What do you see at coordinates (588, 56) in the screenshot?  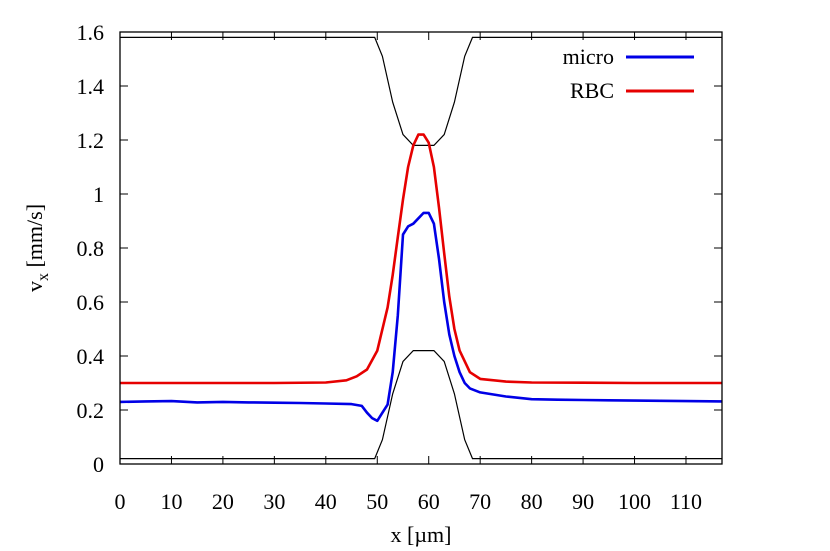 I see `legend-label-micro: micro` at bounding box center [588, 56].